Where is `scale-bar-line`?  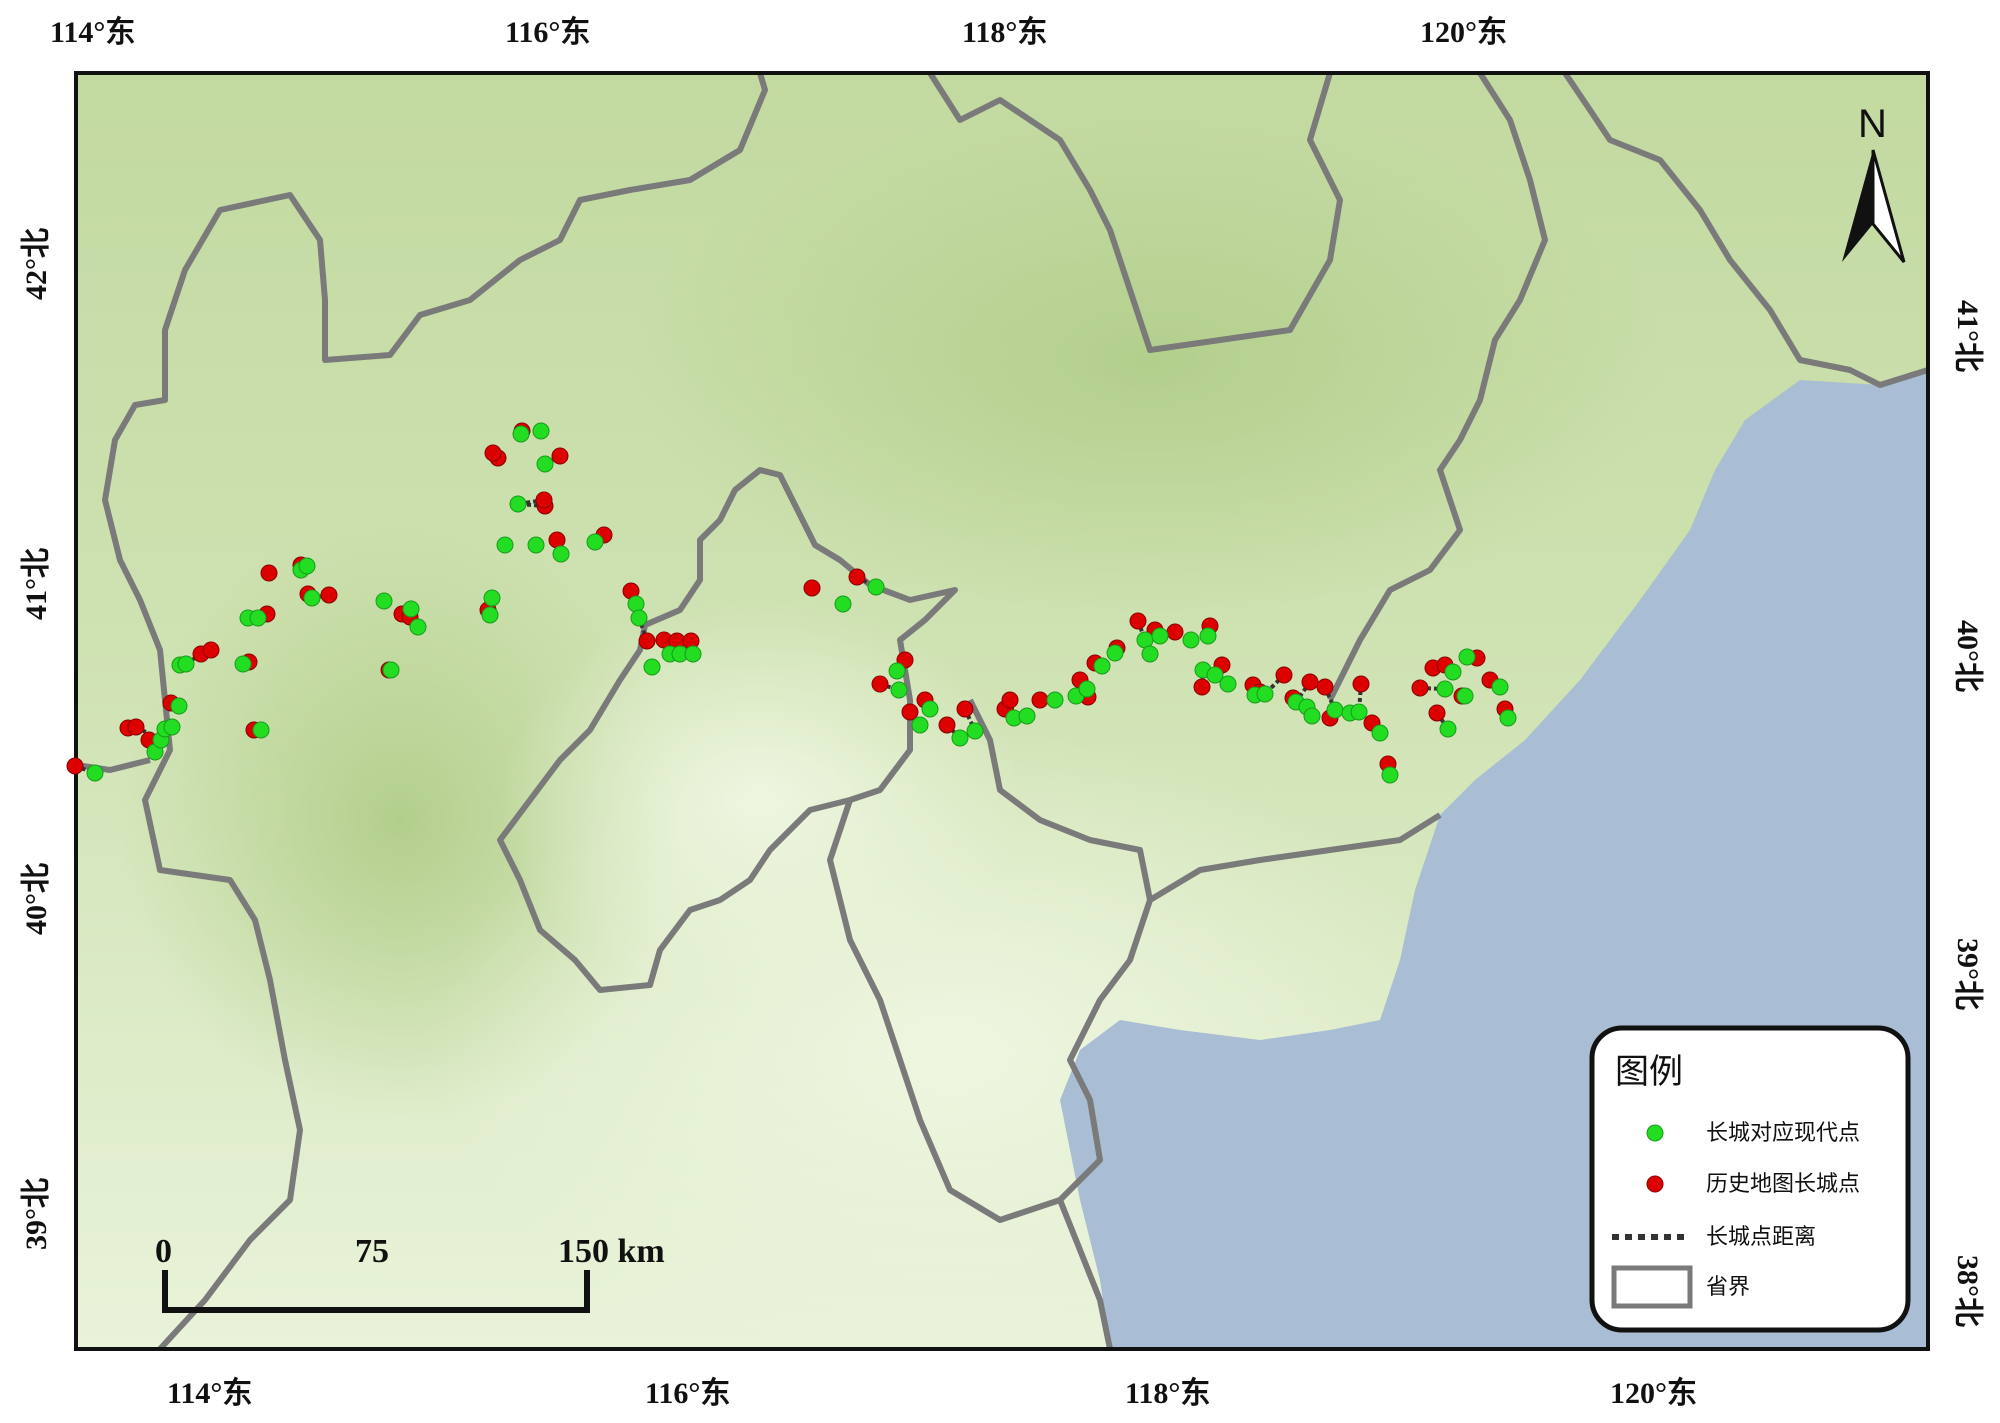 scale-bar-line is located at coordinates (376, 1291).